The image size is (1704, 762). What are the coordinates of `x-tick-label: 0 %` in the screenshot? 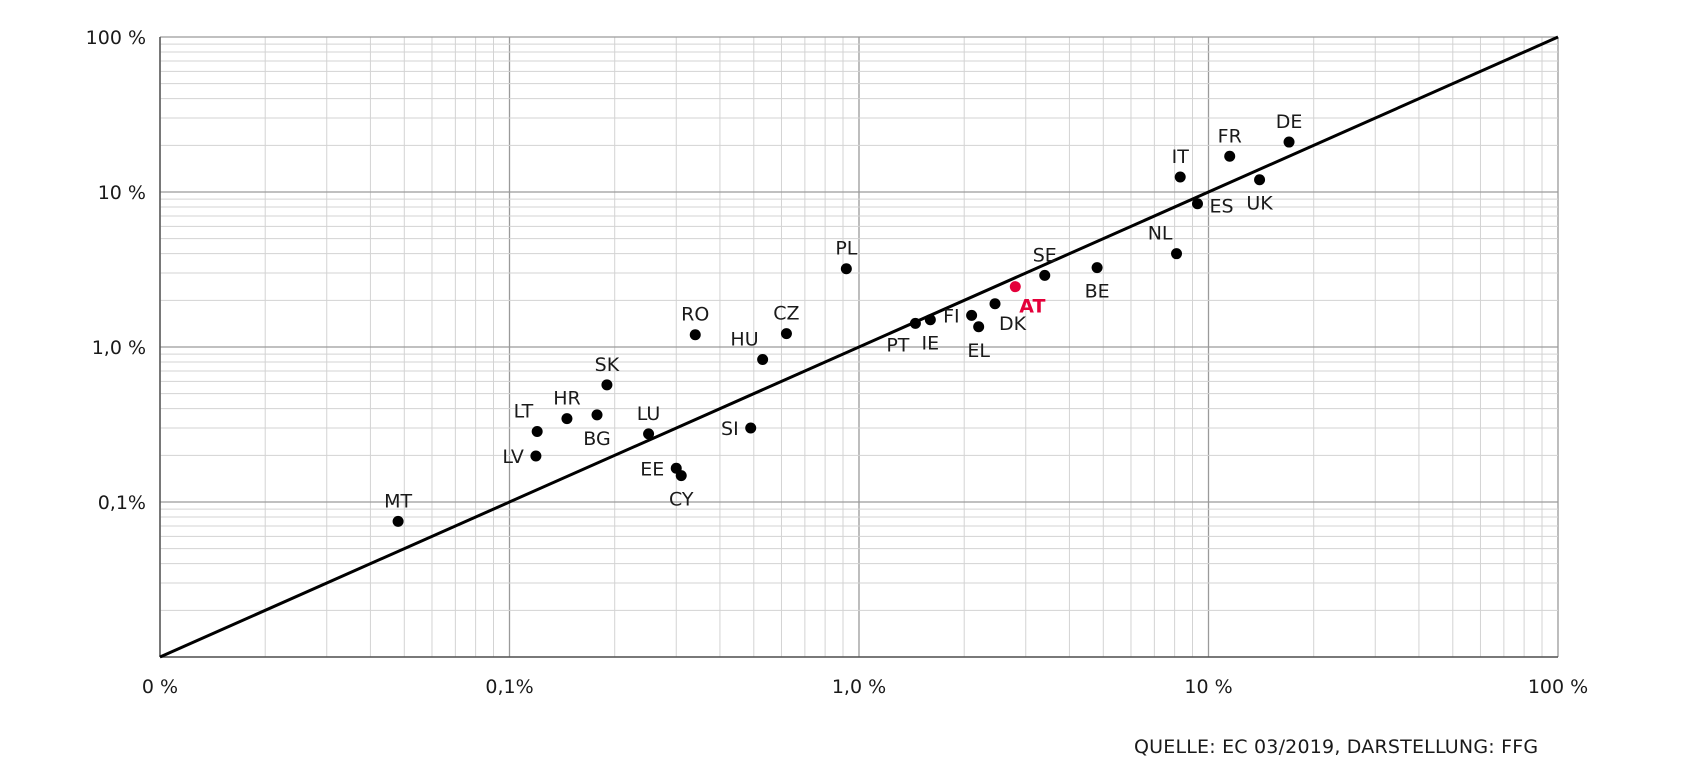 It's located at (160, 687).